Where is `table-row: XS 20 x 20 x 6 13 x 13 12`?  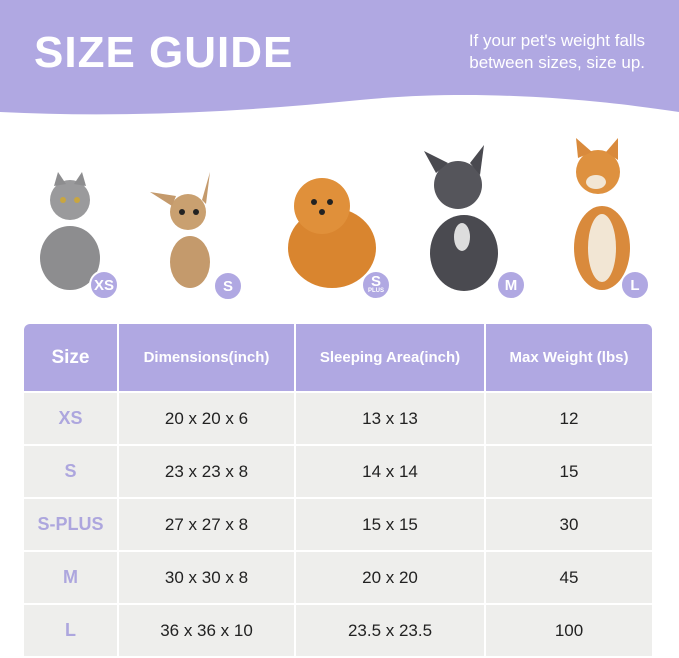
table-row: XS 20 x 20 x 6 13 x 13 12 is located at coordinates (338, 418).